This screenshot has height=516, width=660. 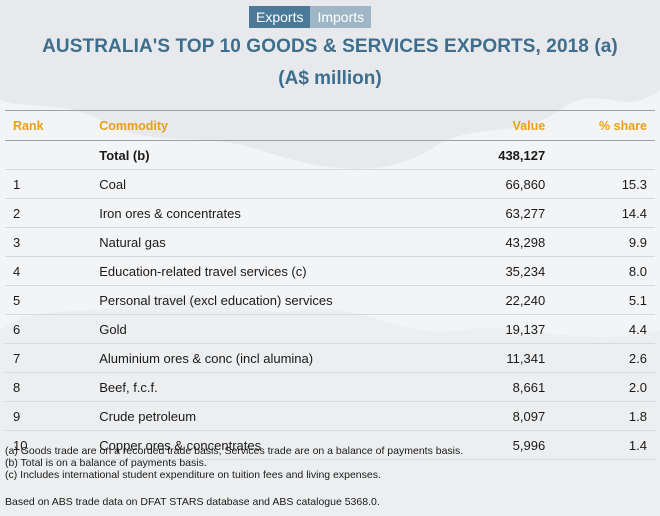 What do you see at coordinates (600, 184) in the screenshot?
I see `cell-share: 15.3` at bounding box center [600, 184].